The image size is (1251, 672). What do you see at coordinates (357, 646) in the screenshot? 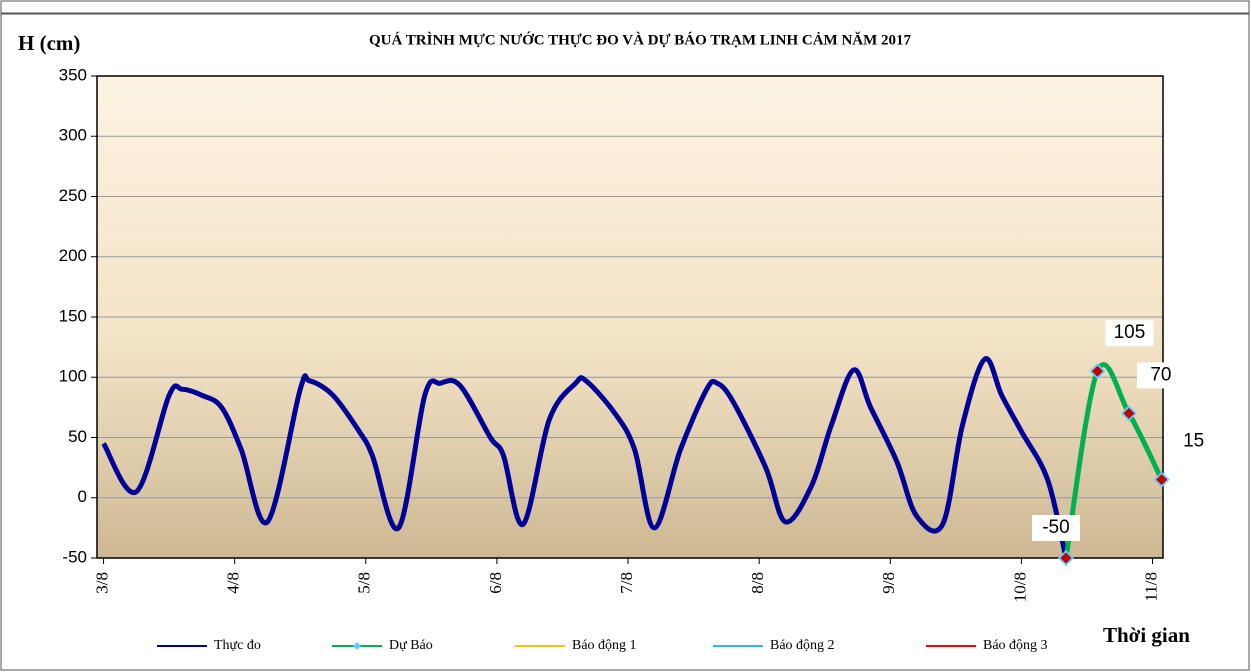
I see `legend-marker` at bounding box center [357, 646].